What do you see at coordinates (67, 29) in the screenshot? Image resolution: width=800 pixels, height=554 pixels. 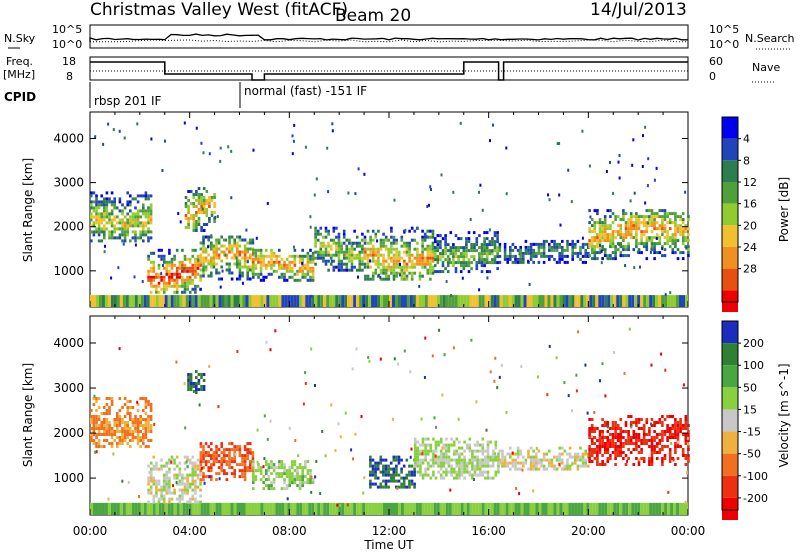 I see `nsky-tick-top: 10^5` at bounding box center [67, 29].